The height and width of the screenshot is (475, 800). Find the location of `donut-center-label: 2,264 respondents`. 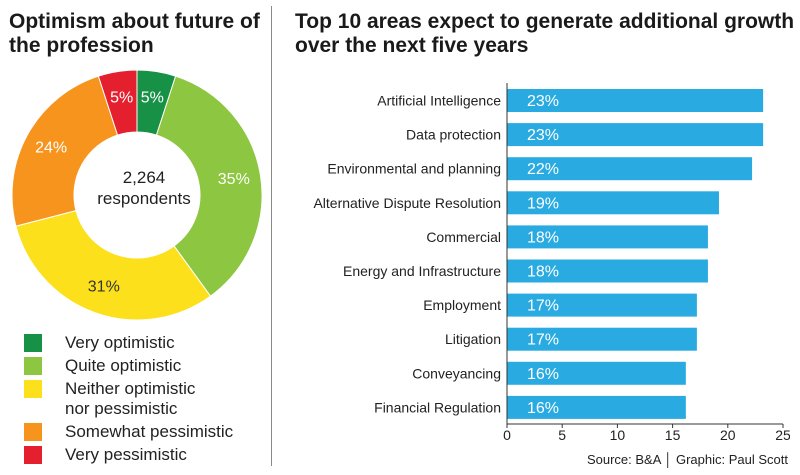

donut-center-label: 2,264 respondents is located at coordinates (144, 188).